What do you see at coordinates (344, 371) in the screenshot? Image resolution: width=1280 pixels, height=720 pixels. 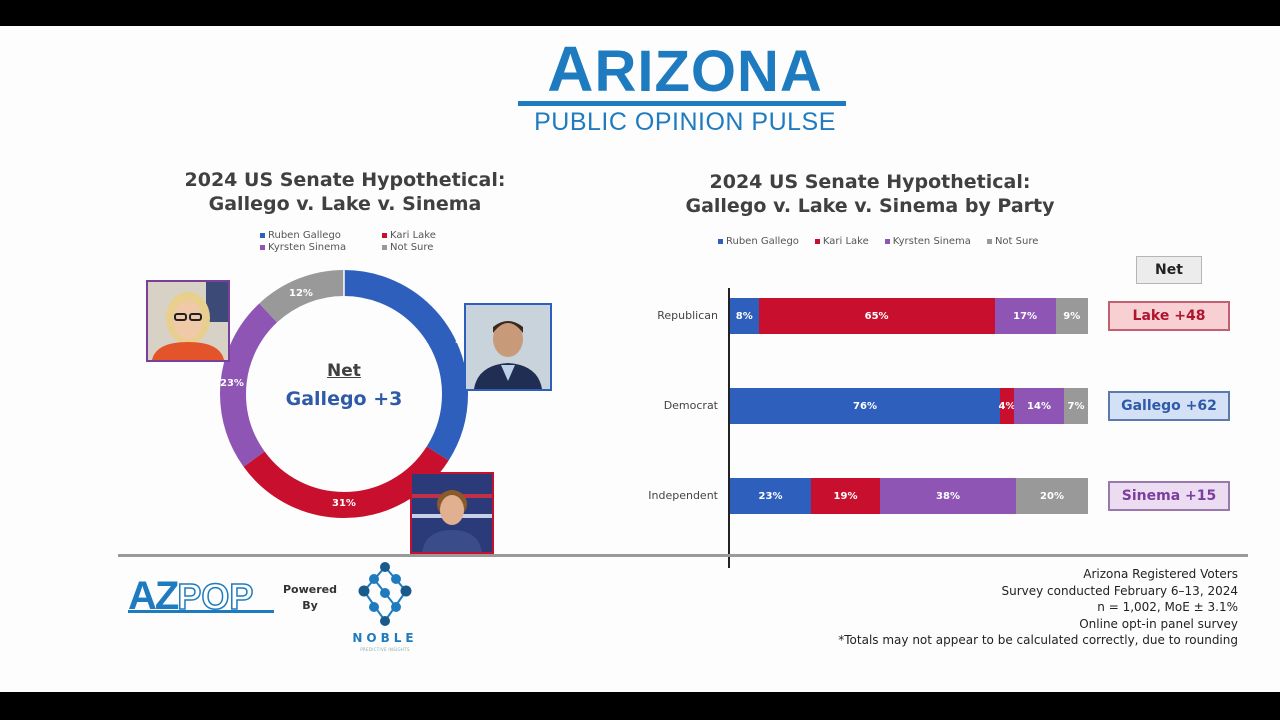 I see `donut-net-label: Net` at bounding box center [344, 371].